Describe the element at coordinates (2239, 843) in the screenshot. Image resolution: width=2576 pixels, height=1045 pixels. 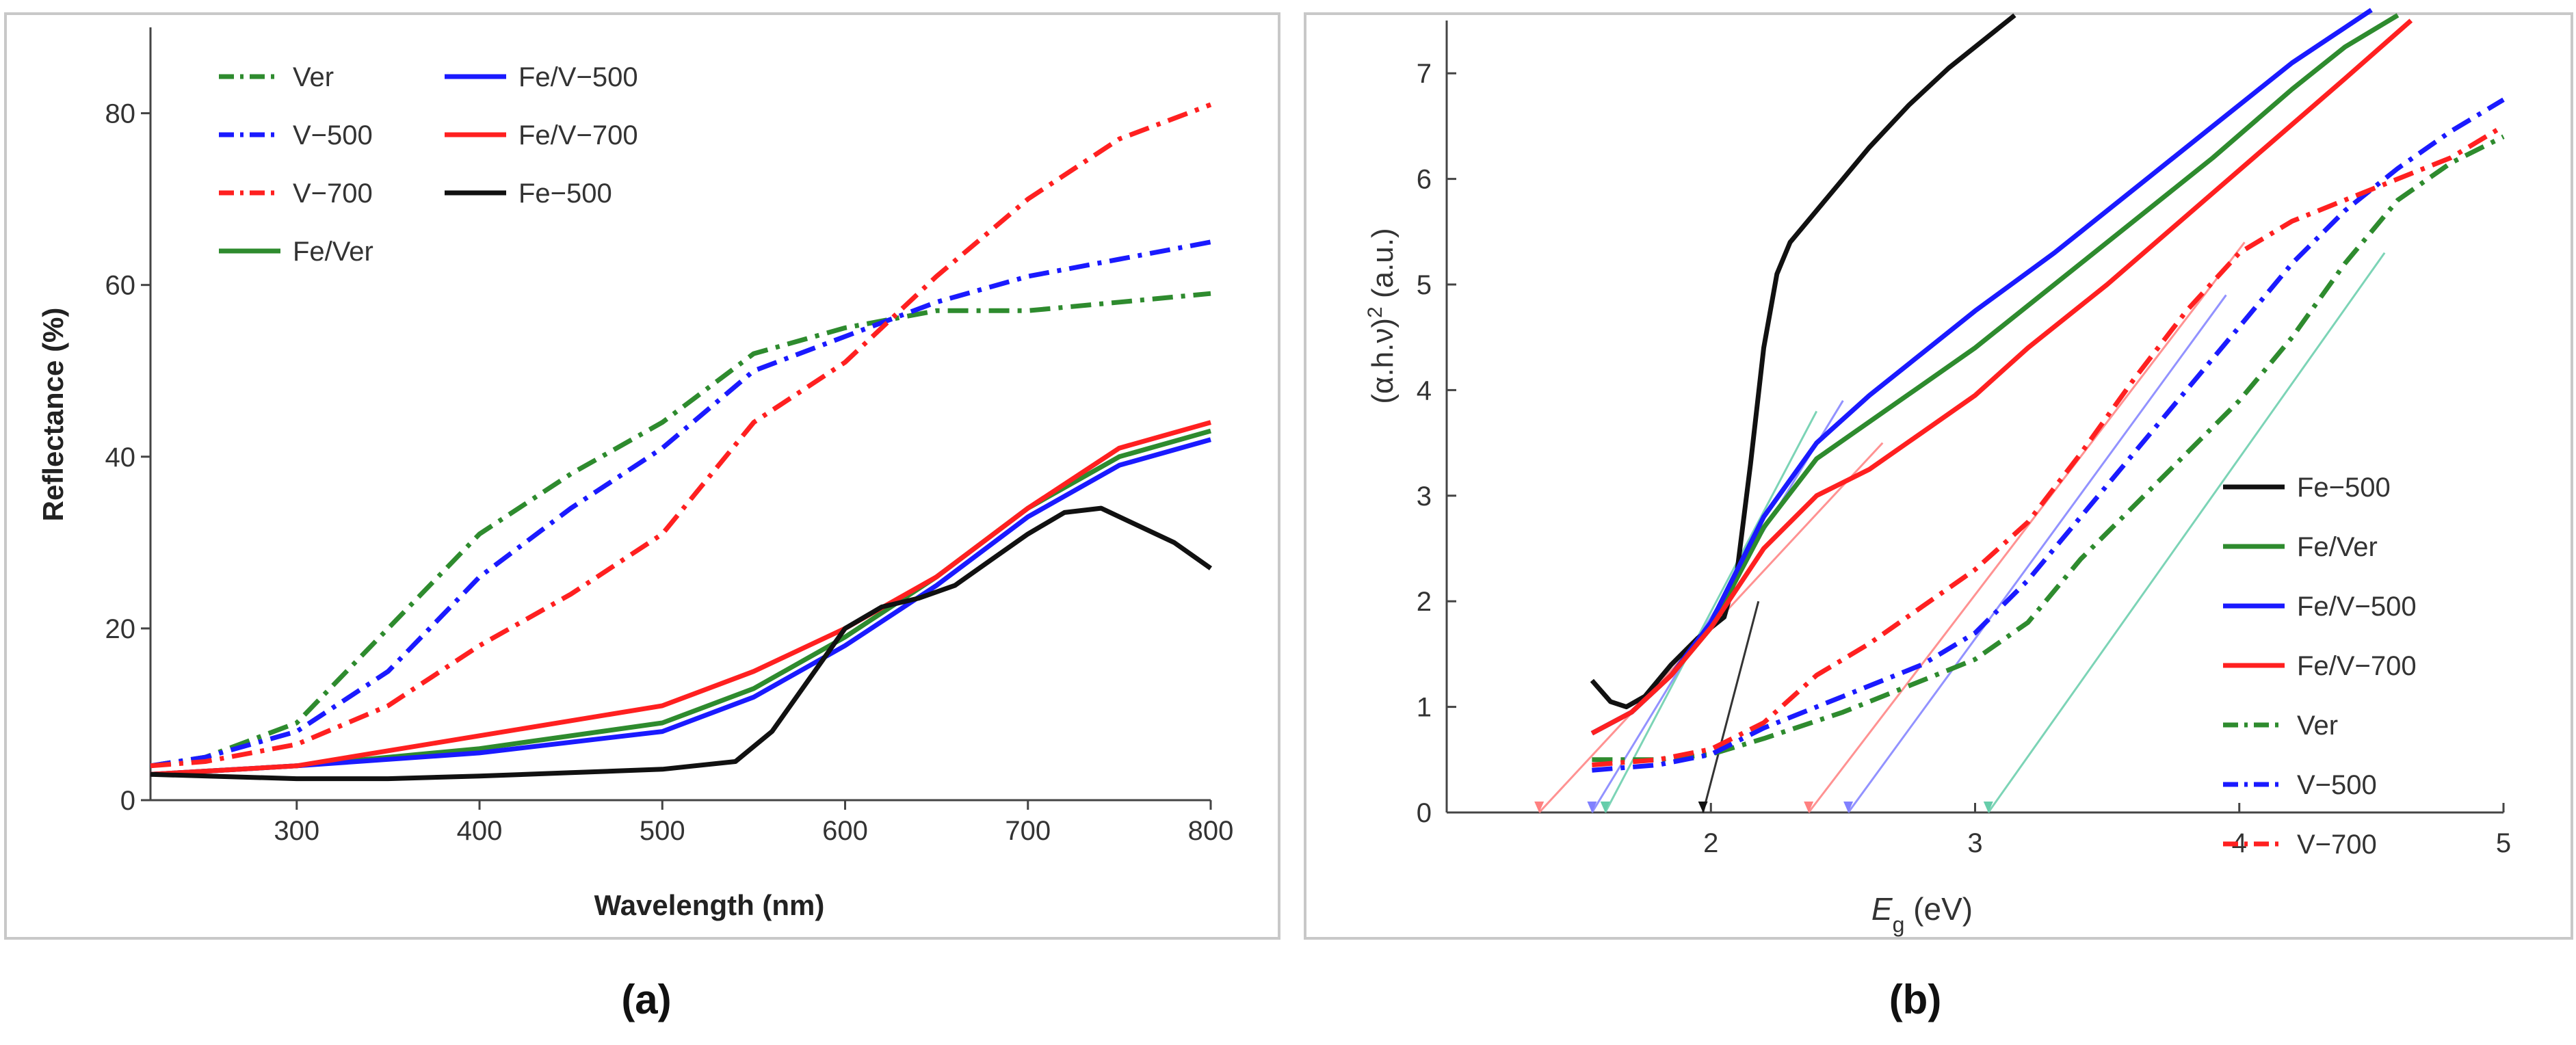
I see `x-tick-label: 4` at that location.